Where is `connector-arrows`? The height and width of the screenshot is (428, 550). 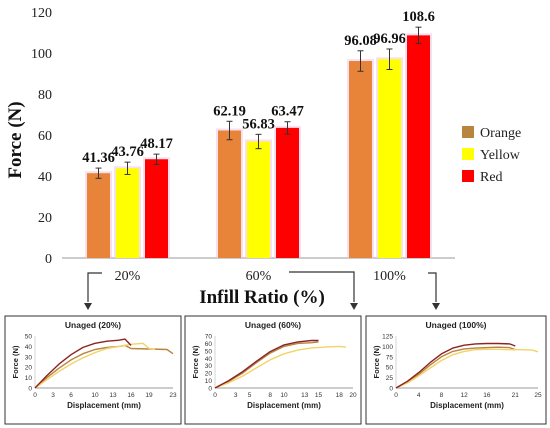
connector-arrows is located at coordinates (262, 290).